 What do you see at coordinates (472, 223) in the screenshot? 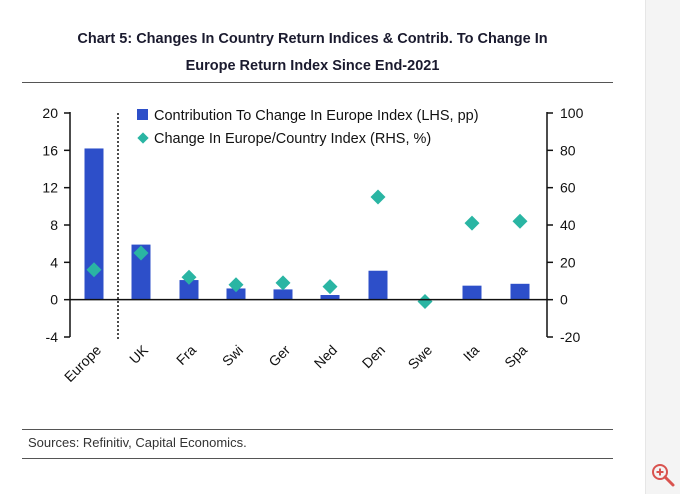
I see `diamond-ita` at bounding box center [472, 223].